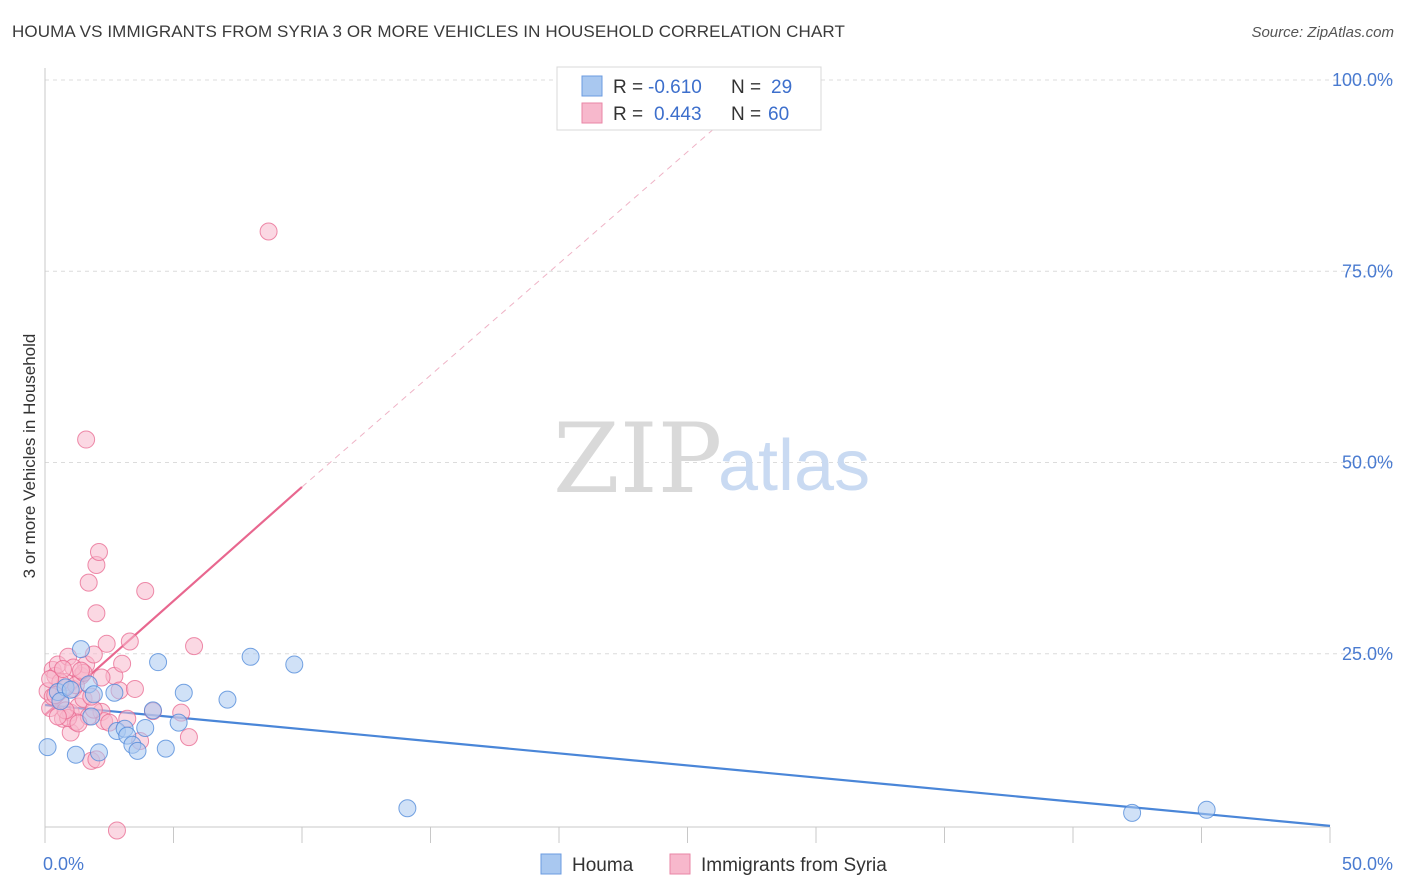 The width and height of the screenshot is (1406, 892). Describe the element at coordinates (29, 456) in the screenshot. I see `y-axis-label: 3 or more Vehicles in Household` at that location.